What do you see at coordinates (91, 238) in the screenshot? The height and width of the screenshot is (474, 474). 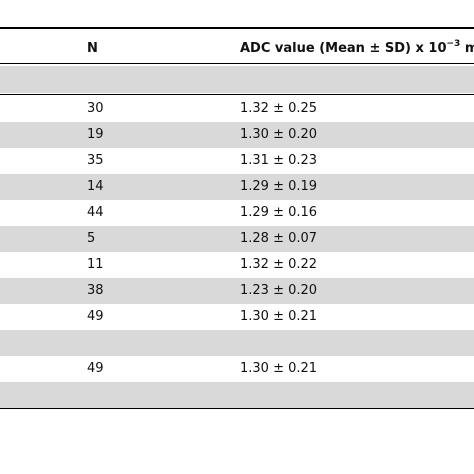 I see `cell-n: 5` at bounding box center [91, 238].